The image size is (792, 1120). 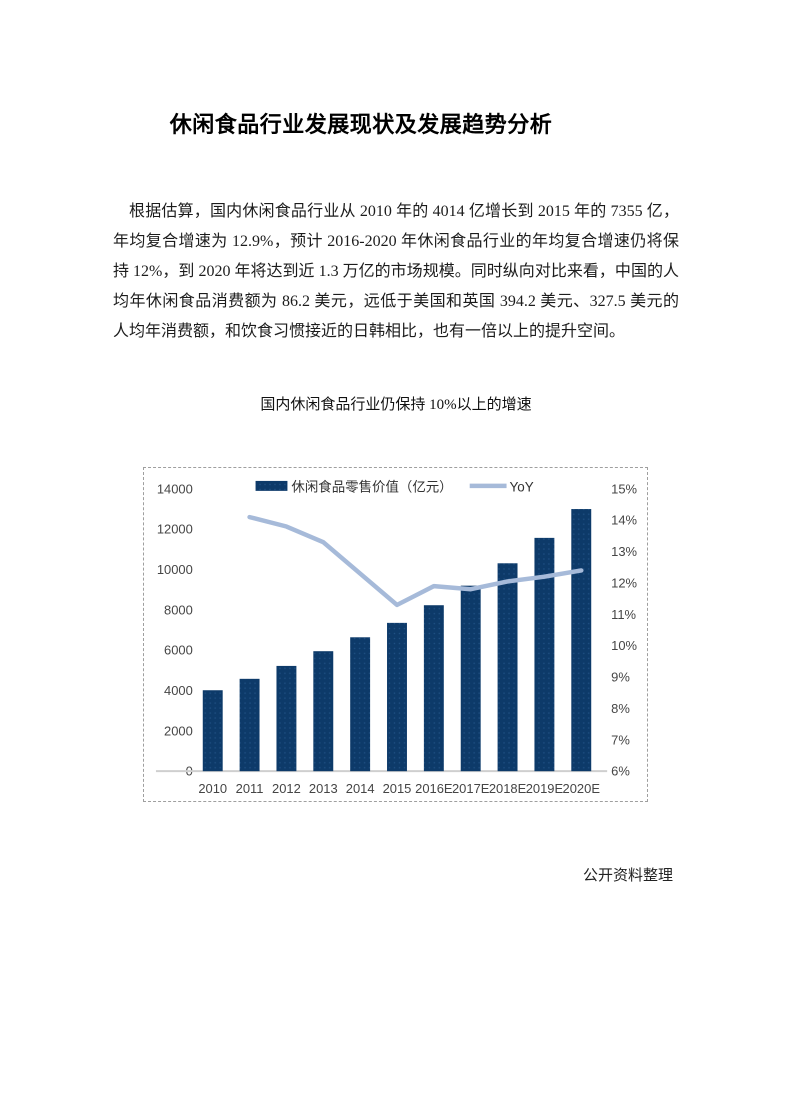 I want to click on right-axis-tick: 7%, so click(x=620, y=739).